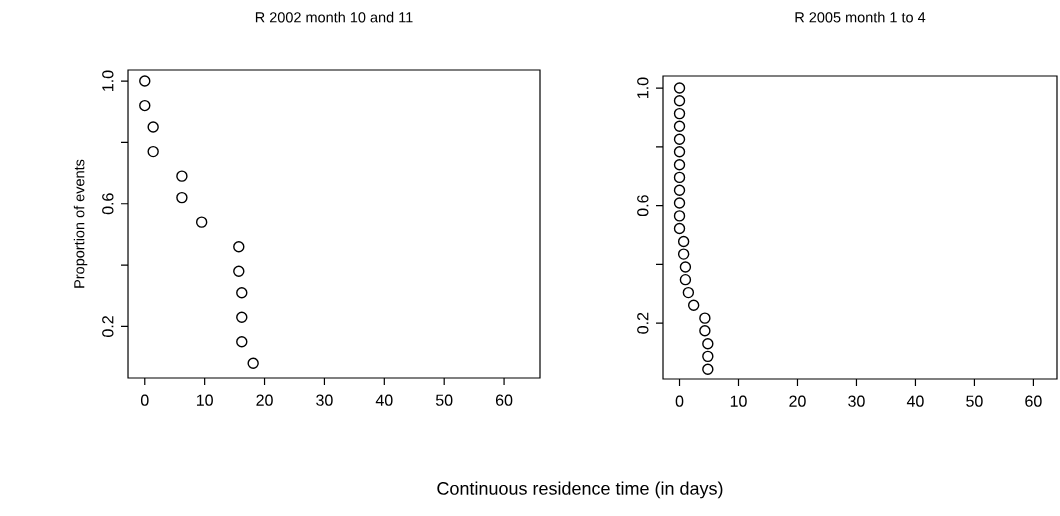  Describe the element at coordinates (80, 223) in the screenshot. I see `y-axis-title: Proportion of events` at that location.